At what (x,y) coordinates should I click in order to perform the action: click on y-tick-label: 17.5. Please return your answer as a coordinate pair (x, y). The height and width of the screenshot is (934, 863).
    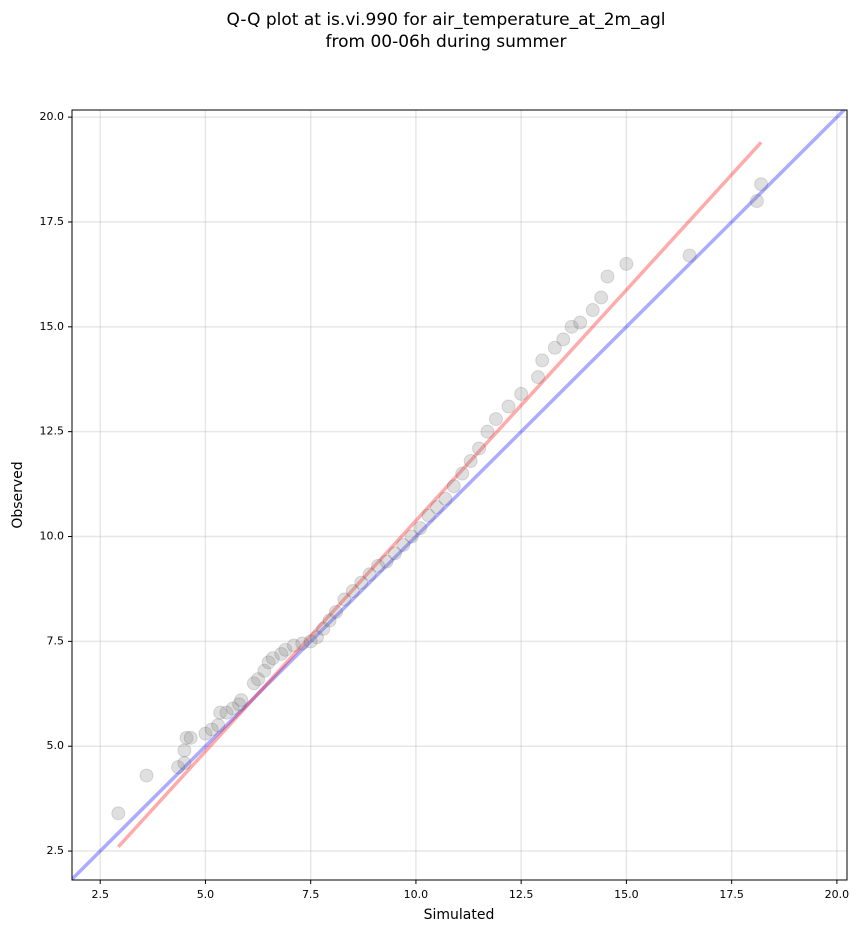
    Looking at the image, I should click on (52, 221).